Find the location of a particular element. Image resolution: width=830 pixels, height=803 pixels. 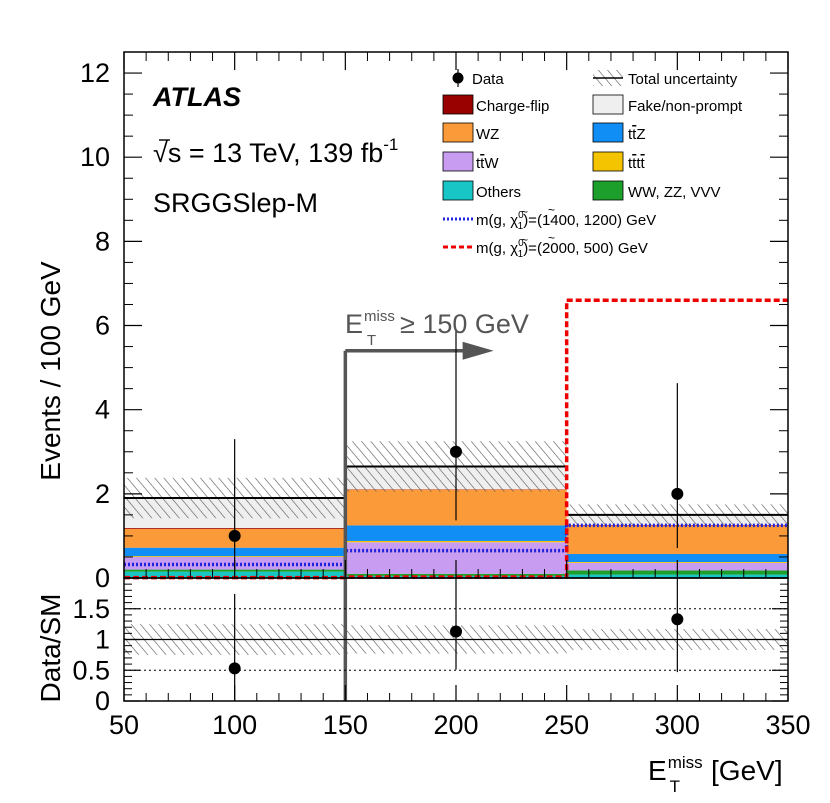

x-tick-label-100: 100 is located at coordinates (234, 725).